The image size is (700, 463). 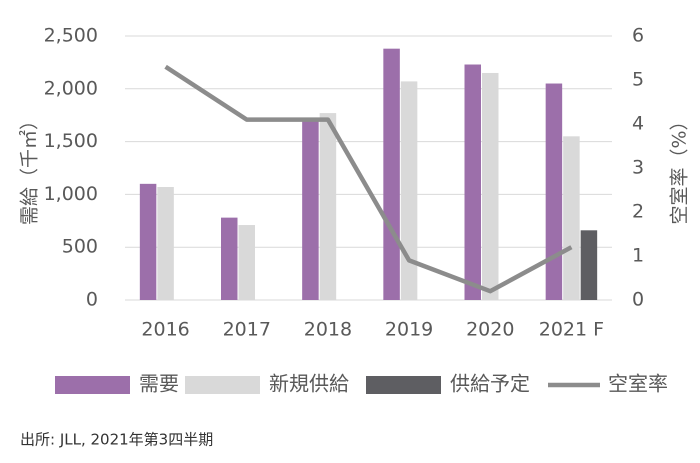 What do you see at coordinates (638, 168) in the screenshot?
I see `y2-tick-label: 3` at bounding box center [638, 168].